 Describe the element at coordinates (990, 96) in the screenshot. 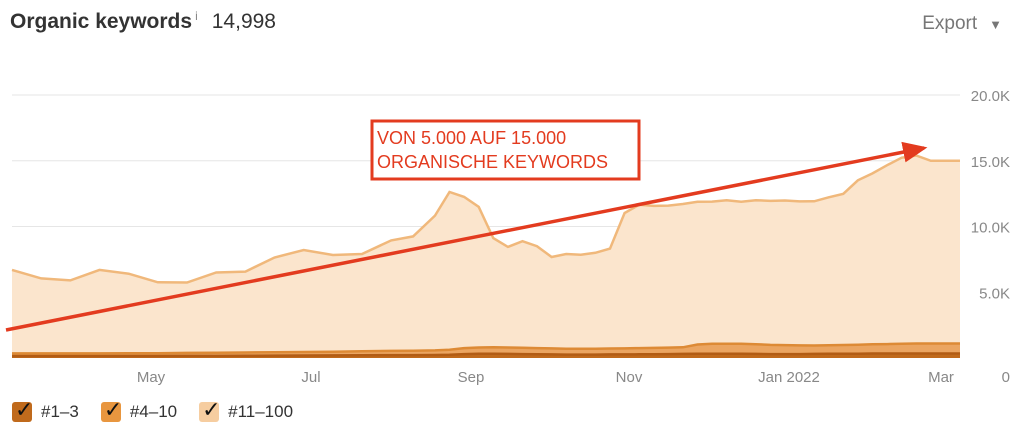

I see `y-tick-label: 20.0K` at that location.